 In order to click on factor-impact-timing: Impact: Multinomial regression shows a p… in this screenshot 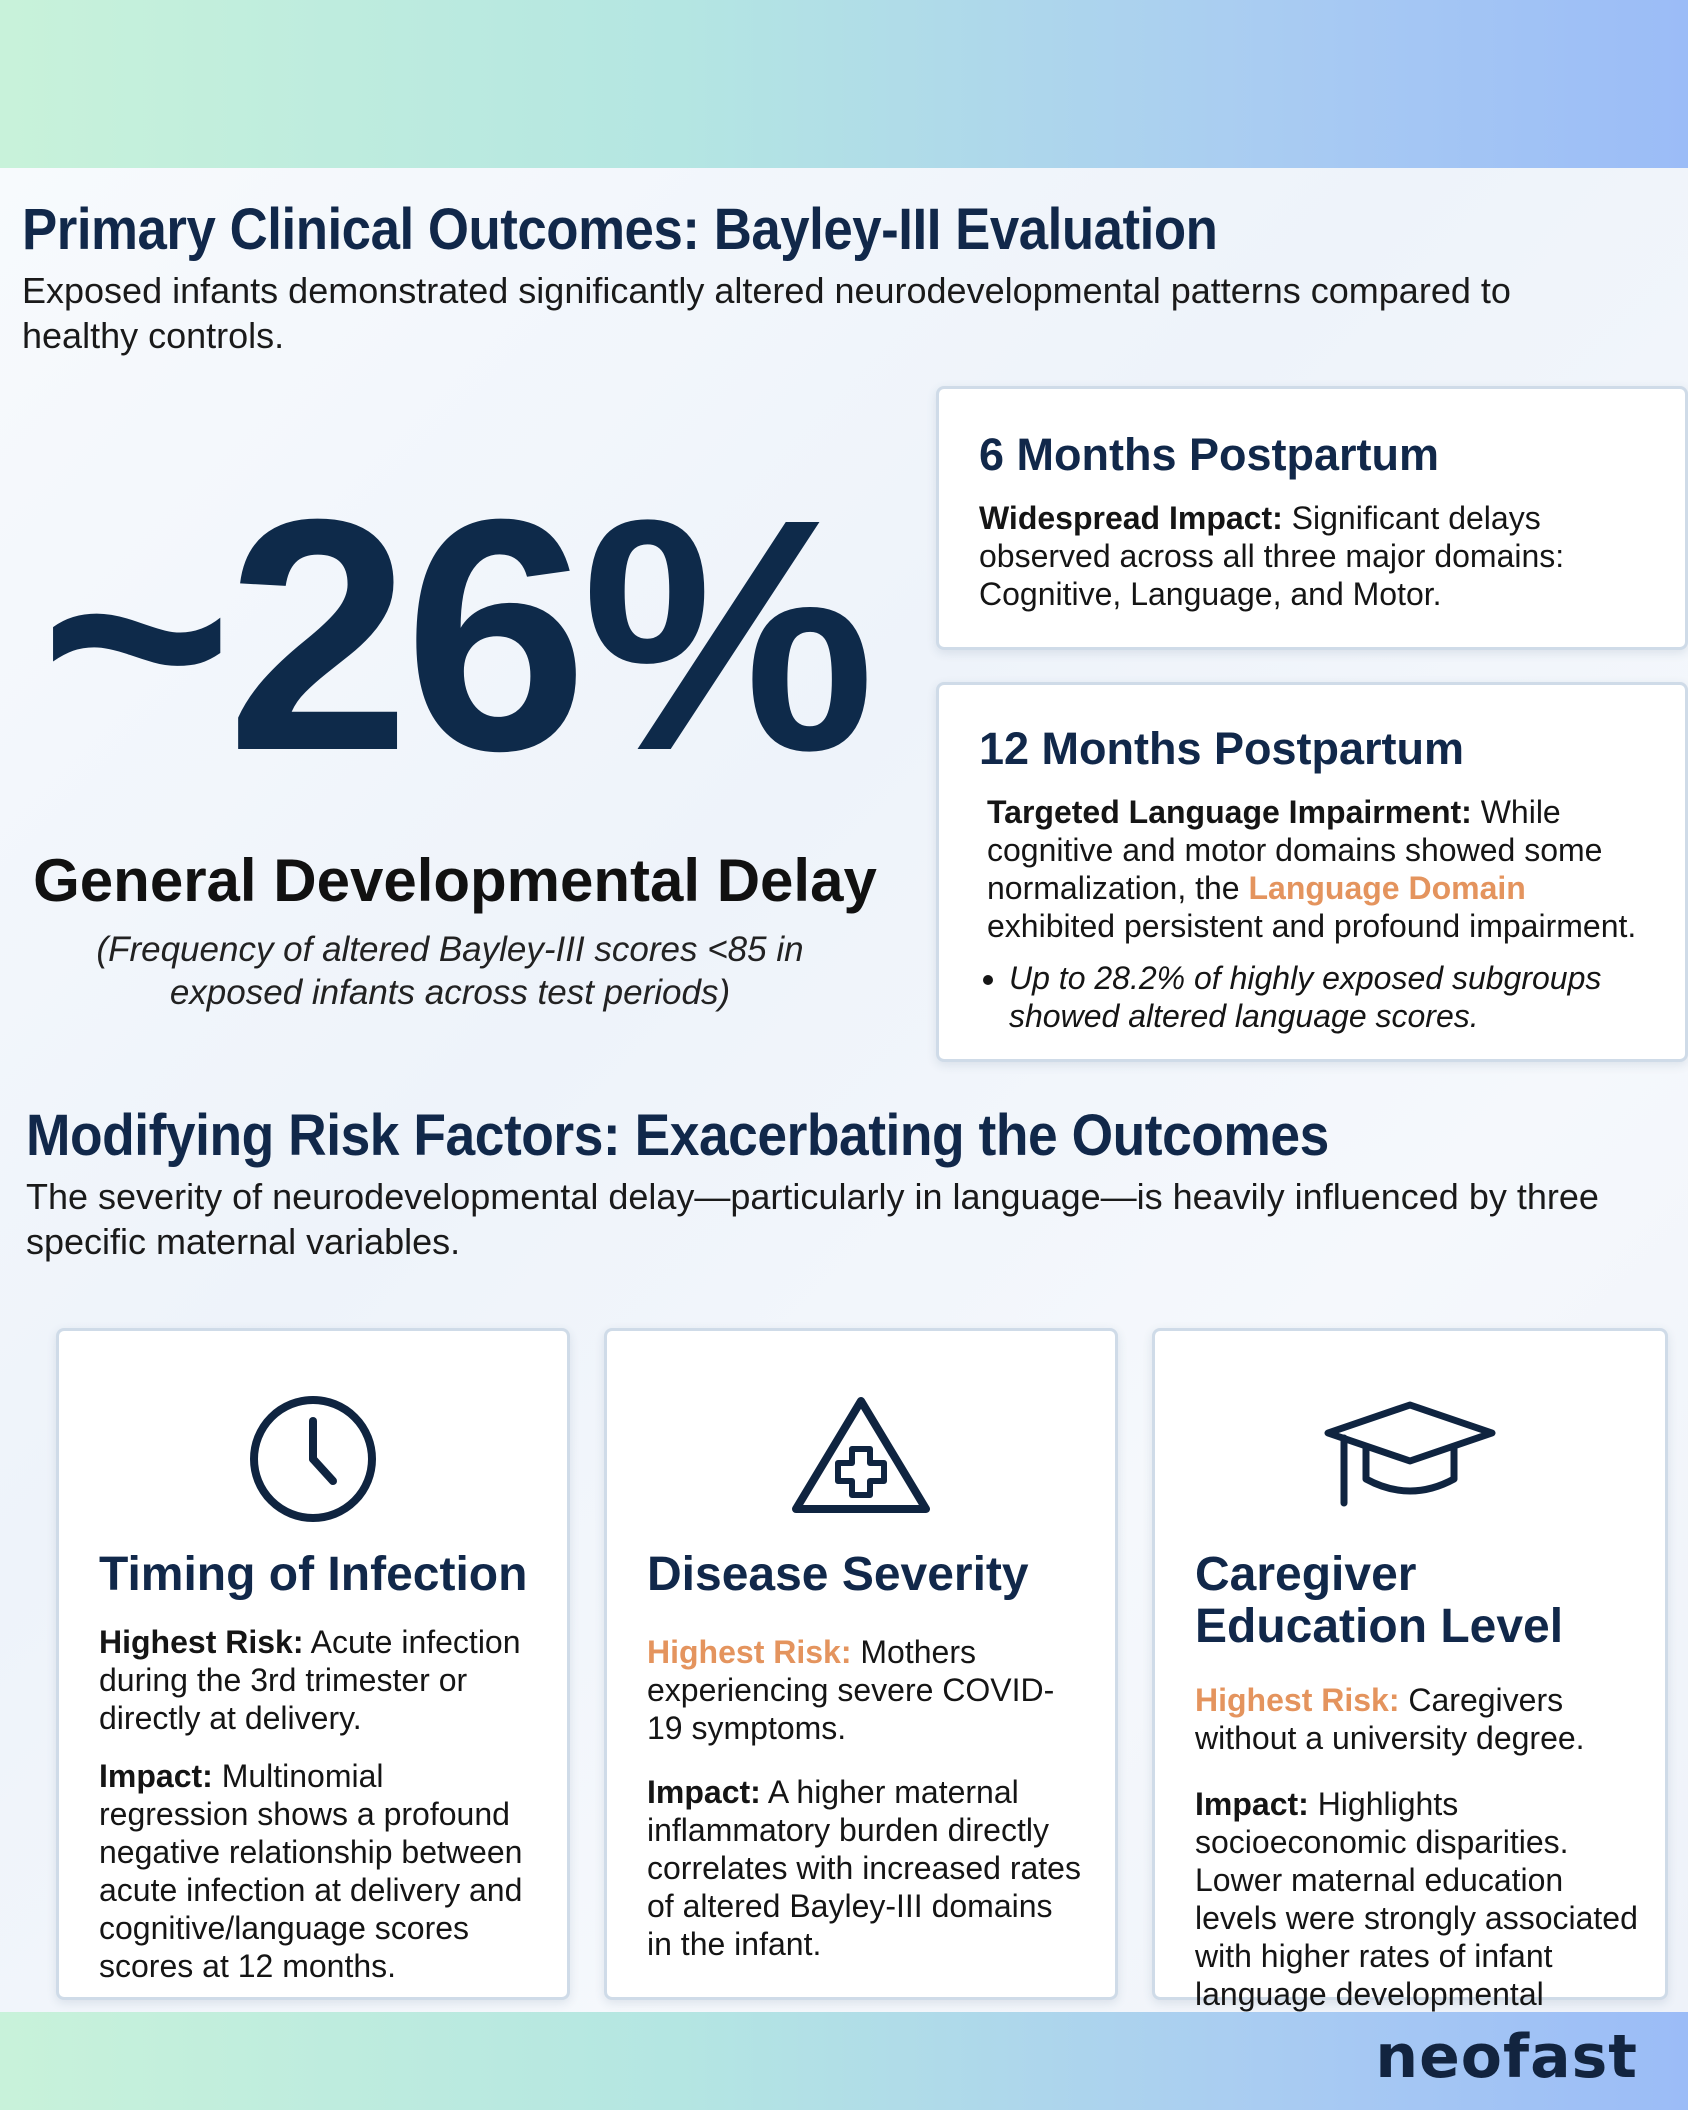, I will do `click(318, 1871)`.